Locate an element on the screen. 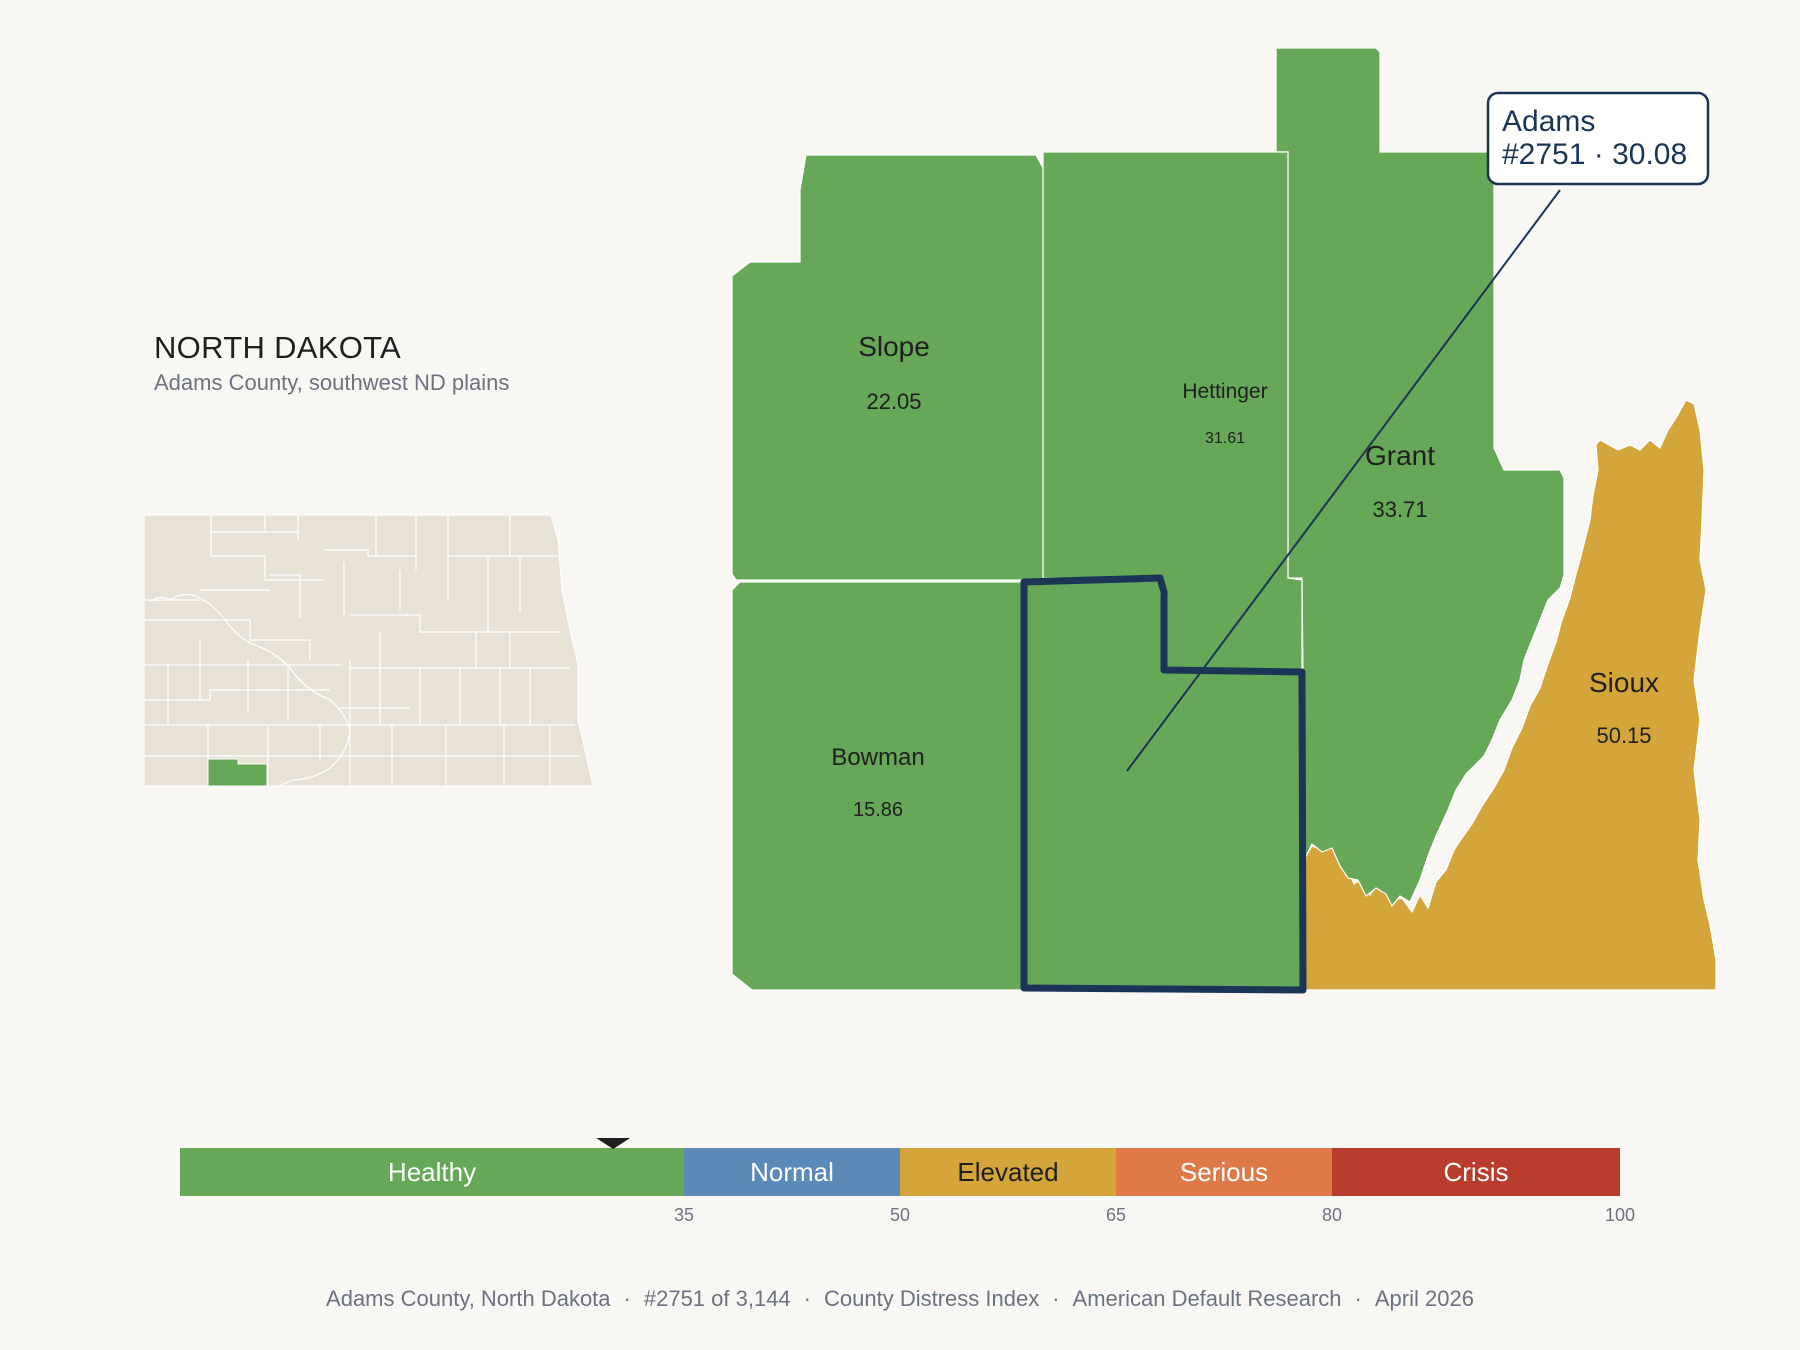  footer-index-name: County Distress Index is located at coordinates (932, 1298).